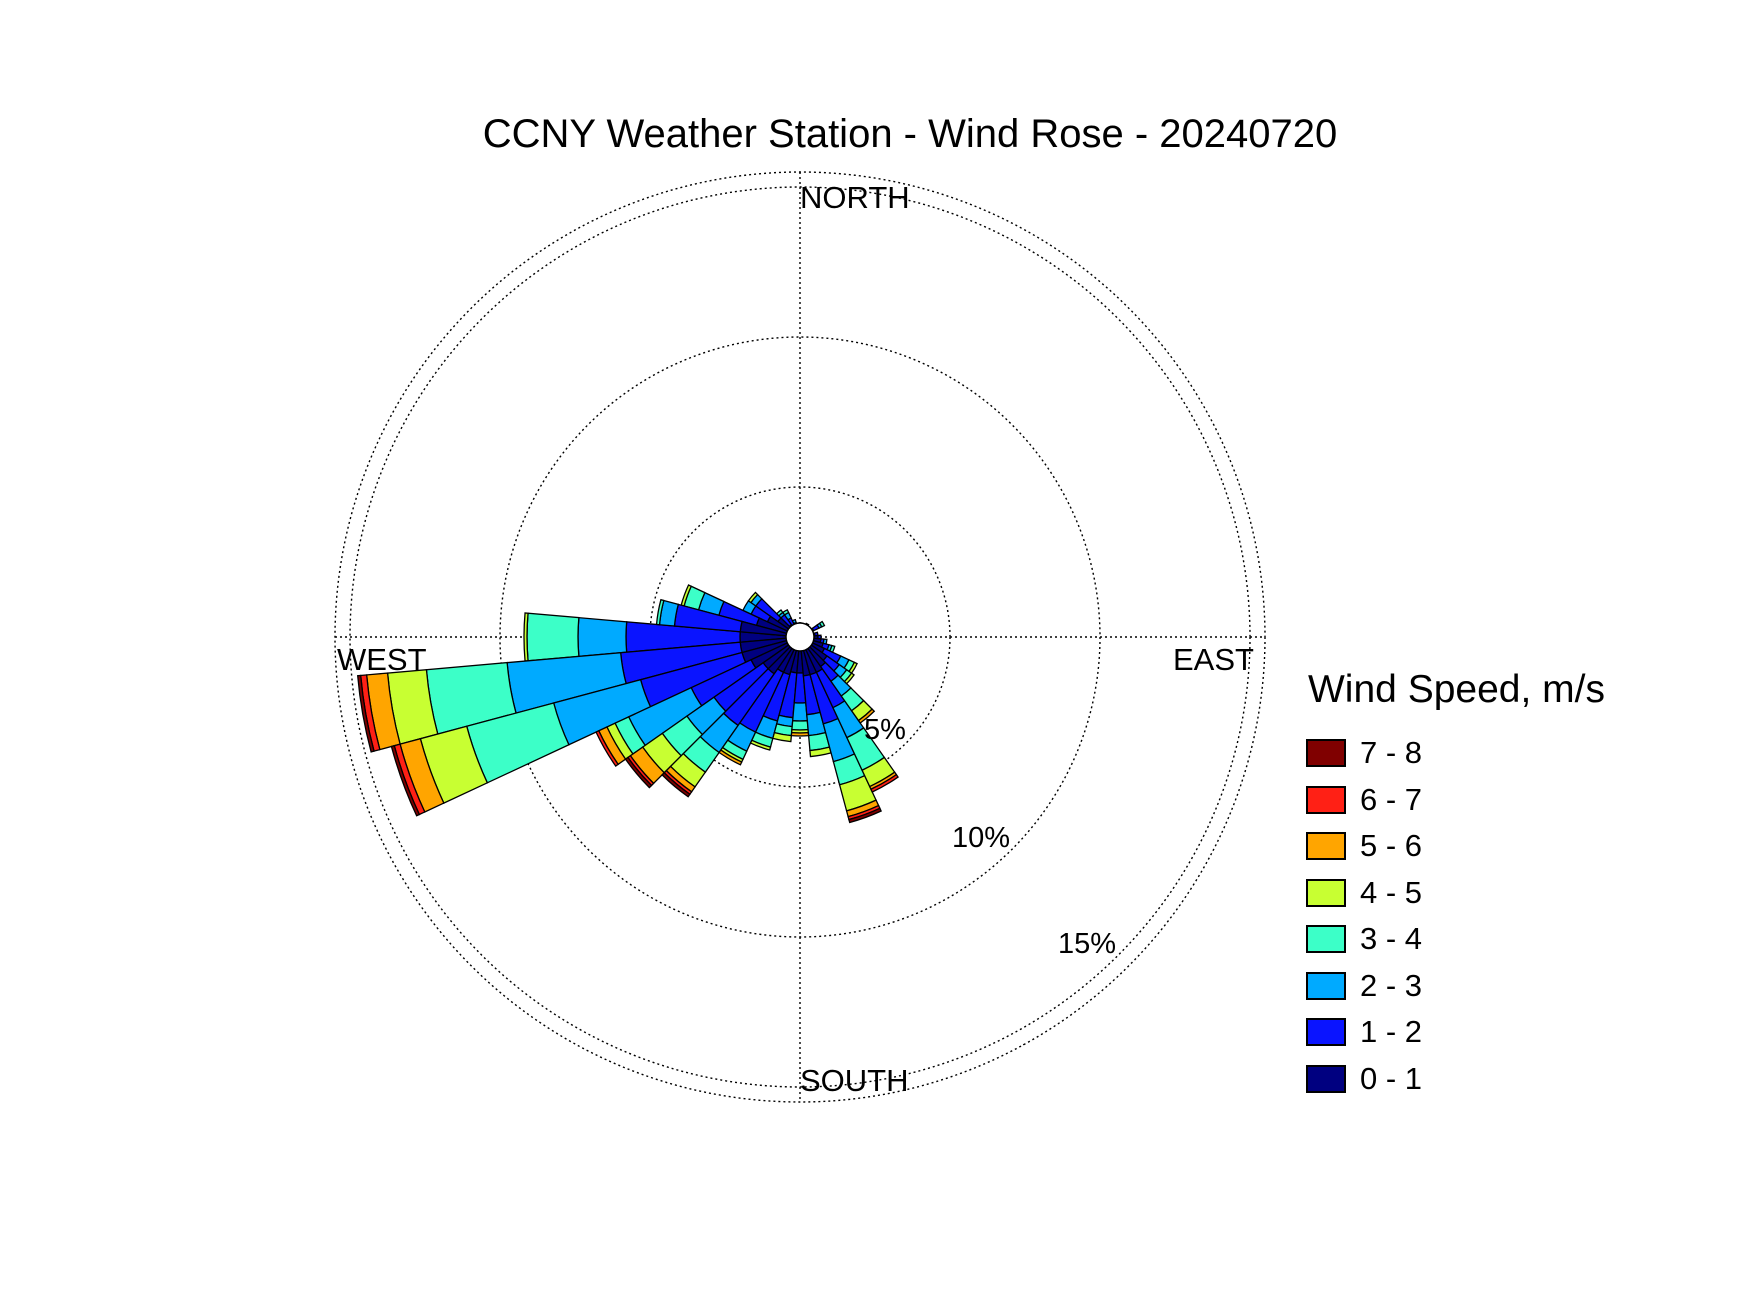 Image resolution: width=1750 pixels, height=1313 pixels. I want to click on legend-label: 3 - 4, so click(1391, 939).